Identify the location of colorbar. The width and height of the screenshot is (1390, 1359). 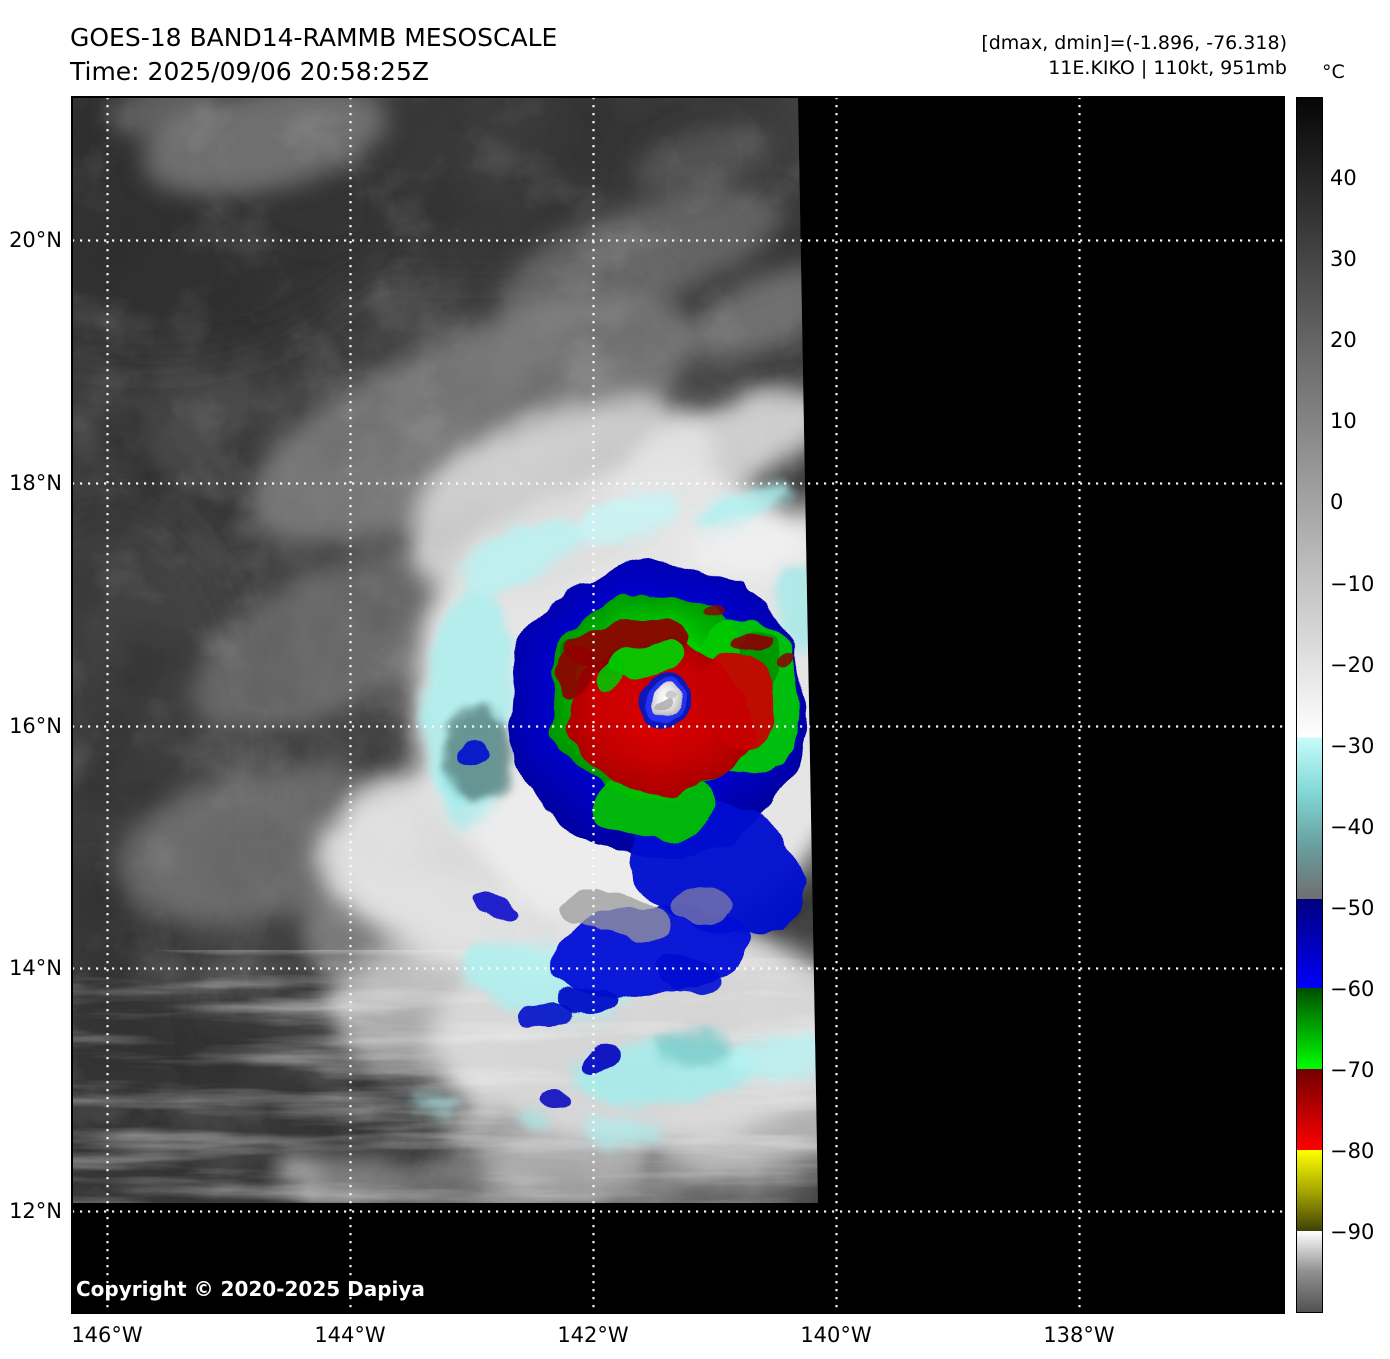
(1309, 705).